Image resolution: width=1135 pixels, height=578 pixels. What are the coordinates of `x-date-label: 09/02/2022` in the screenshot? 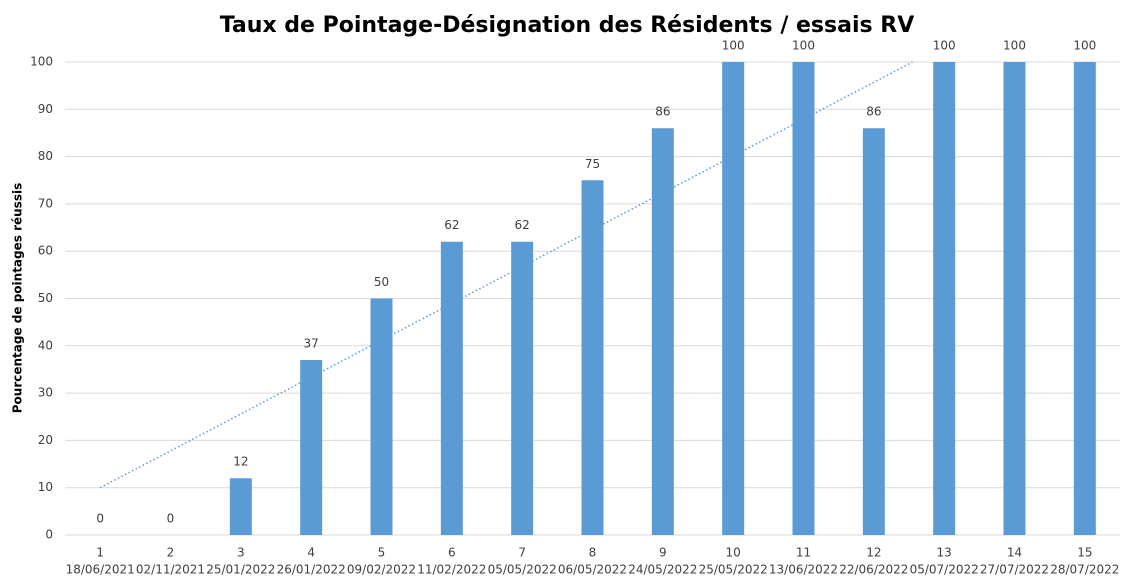 It's located at (381, 570).